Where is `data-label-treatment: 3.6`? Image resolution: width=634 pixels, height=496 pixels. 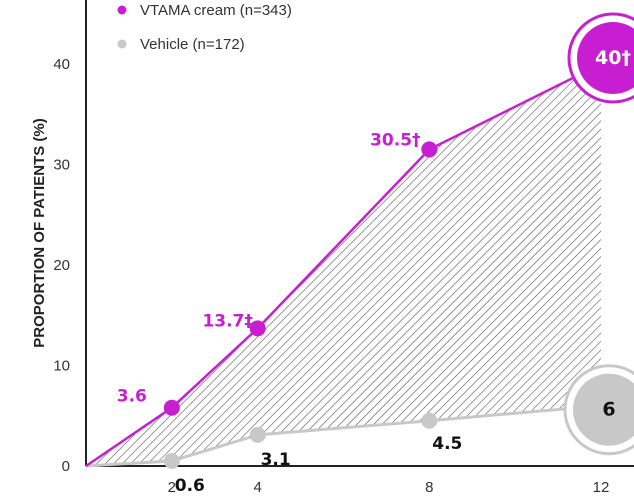 data-label-treatment: 3.6 is located at coordinates (132, 397).